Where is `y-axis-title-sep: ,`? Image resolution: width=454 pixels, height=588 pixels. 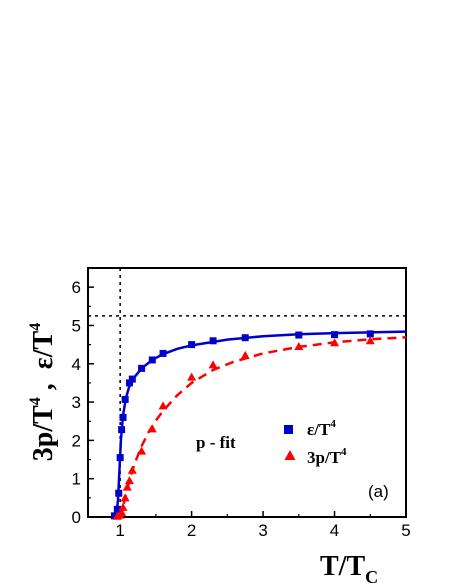 y-axis-title-sep: , is located at coordinates (43, 383).